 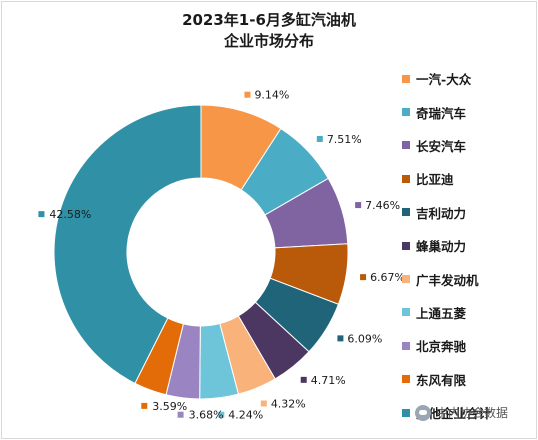 What do you see at coordinates (269, 31) in the screenshot?
I see `chart-title: 2023年1-6月多缸汽油机 企业市场分布` at bounding box center [269, 31].